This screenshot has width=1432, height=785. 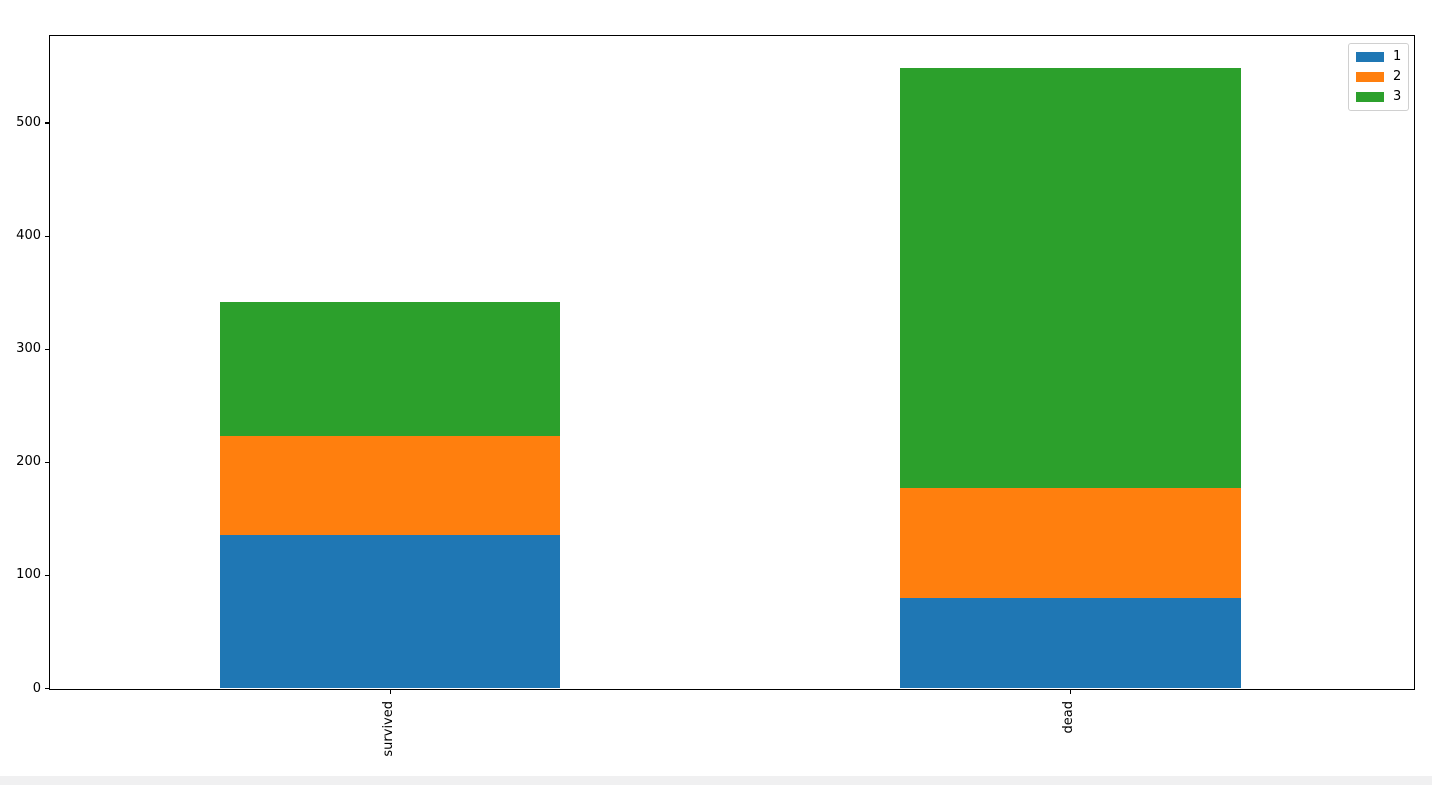 I want to click on legend-label: 2, so click(x=1397, y=76).